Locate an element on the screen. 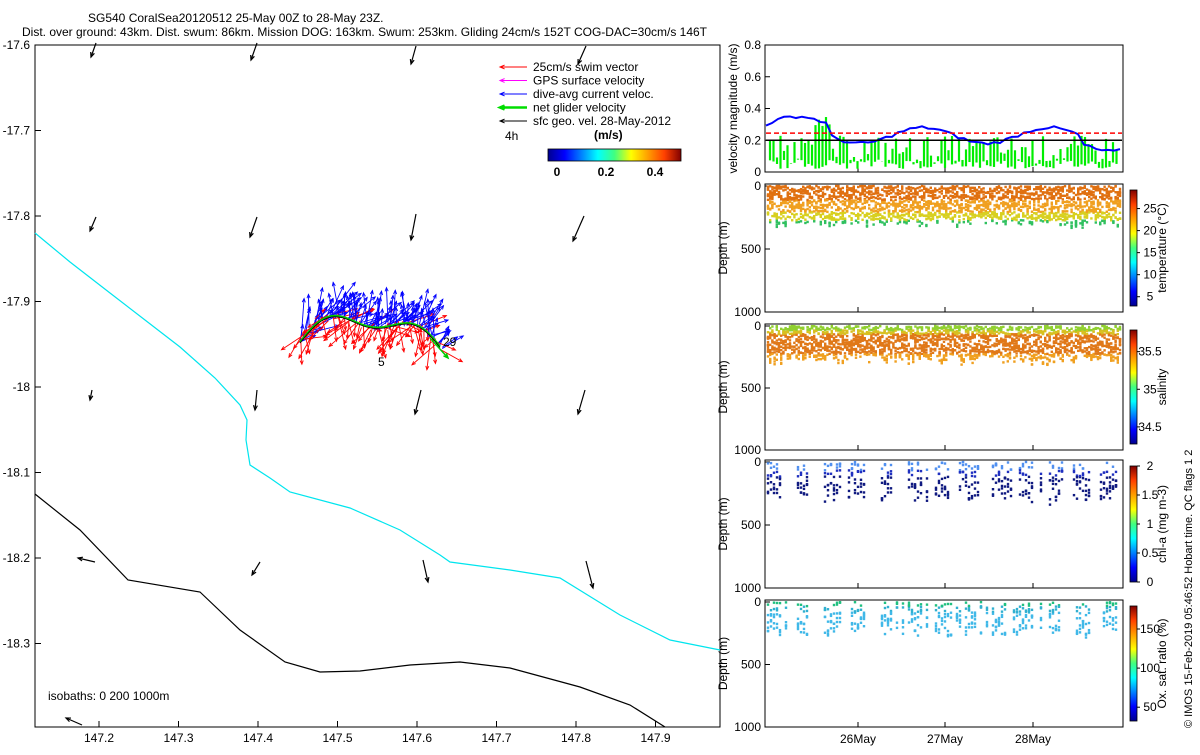  map-colorbar-tick-label: 0.4 is located at coordinates (655, 172).